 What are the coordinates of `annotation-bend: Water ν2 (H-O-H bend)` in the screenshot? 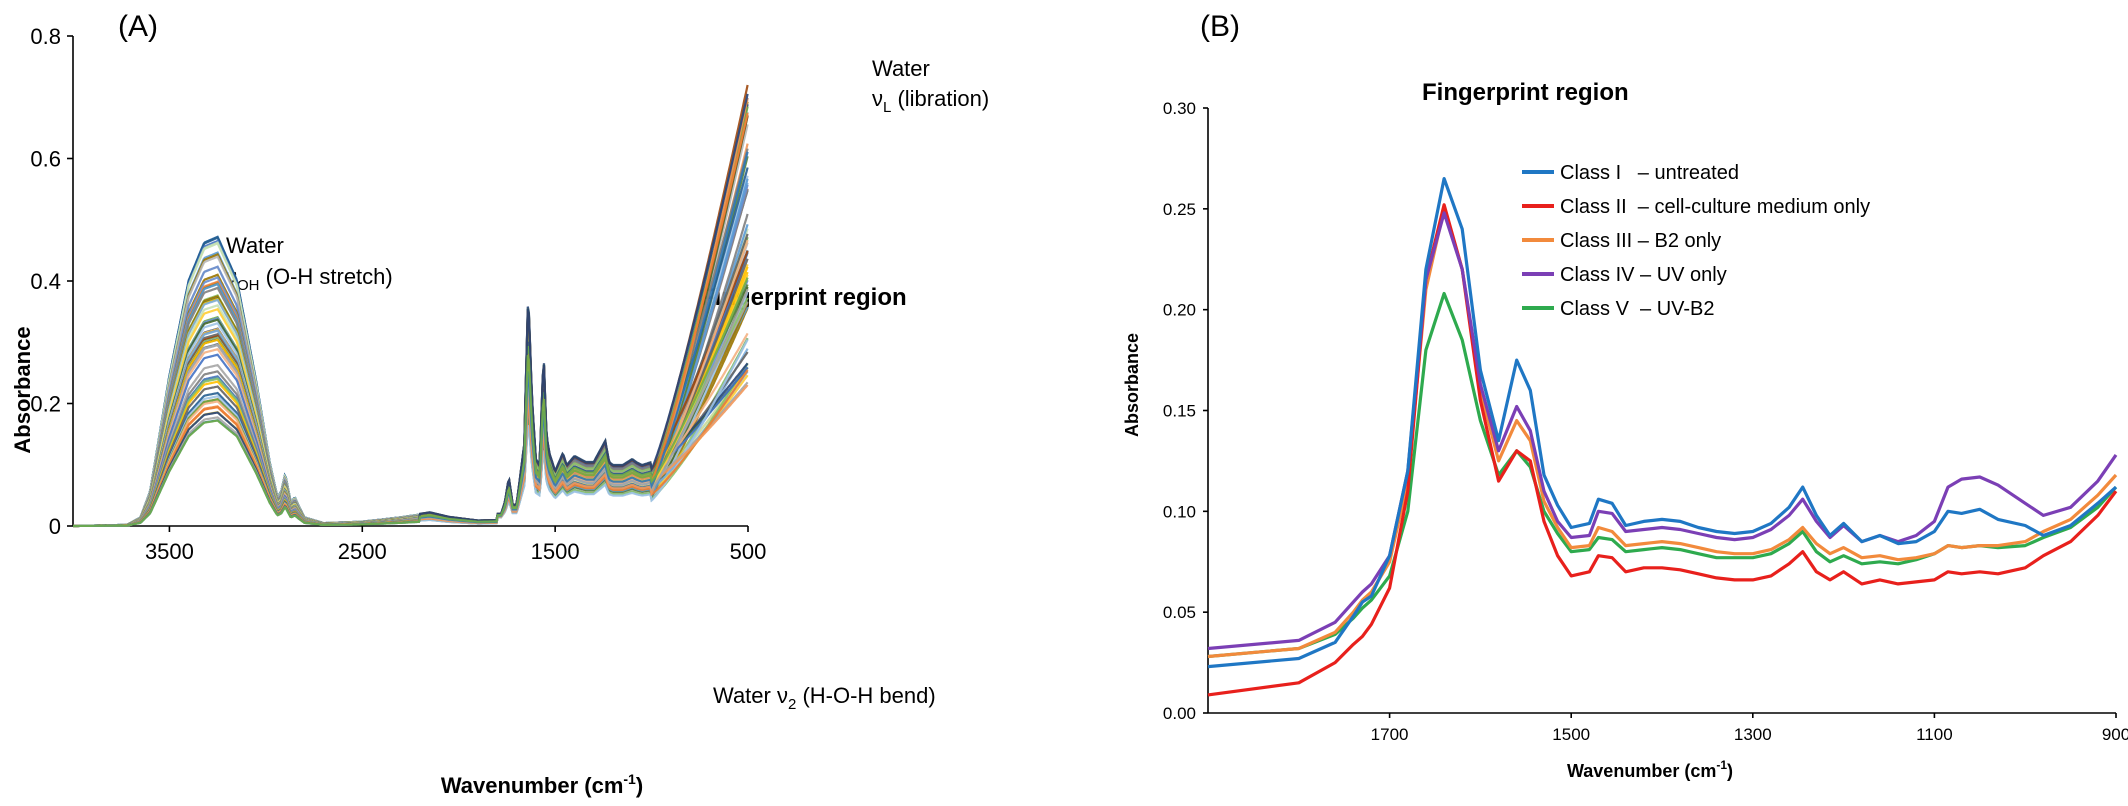 It's located at (824, 698).